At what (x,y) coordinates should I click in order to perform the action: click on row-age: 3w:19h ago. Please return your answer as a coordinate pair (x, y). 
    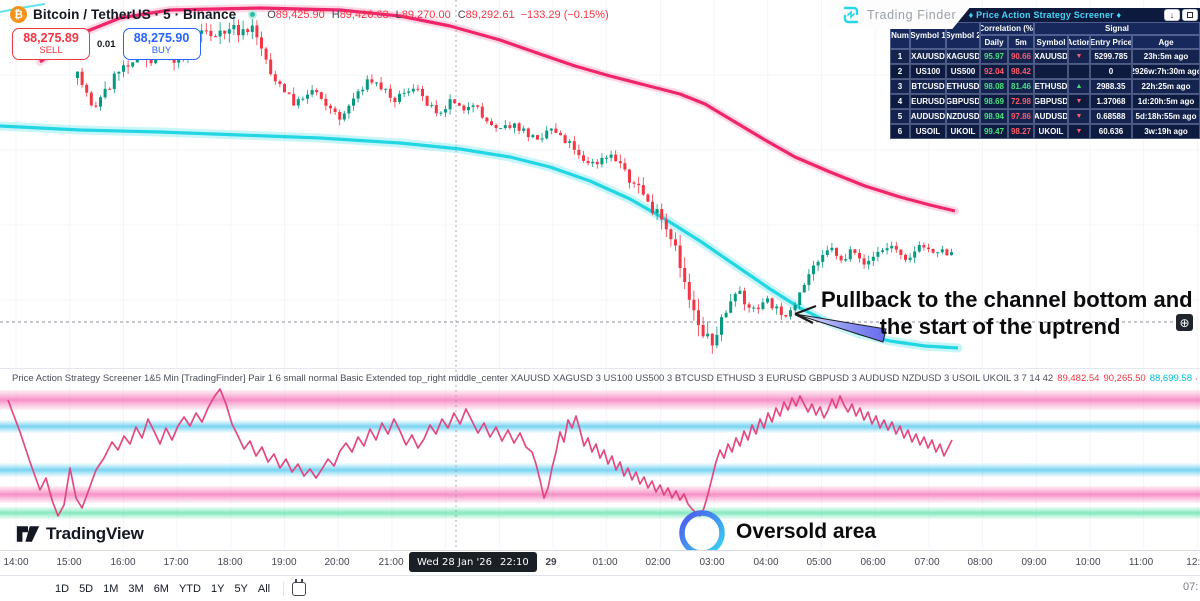
    Looking at the image, I should click on (1166, 131).